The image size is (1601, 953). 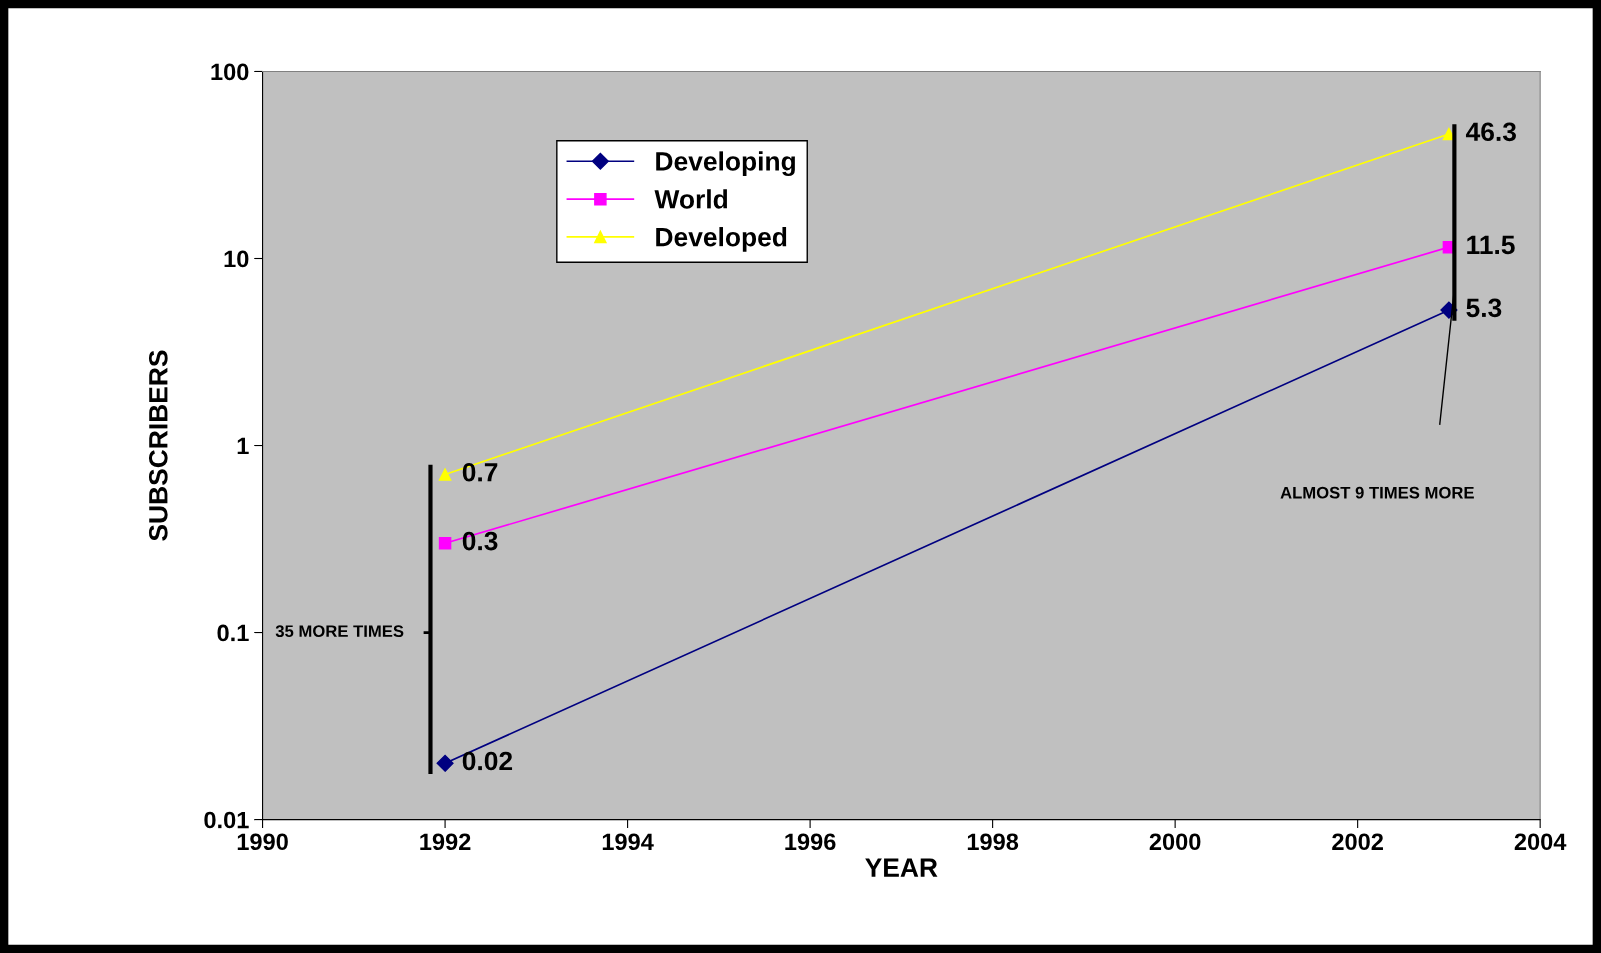 I want to click on data-label: 5.3, so click(x=1484, y=308).